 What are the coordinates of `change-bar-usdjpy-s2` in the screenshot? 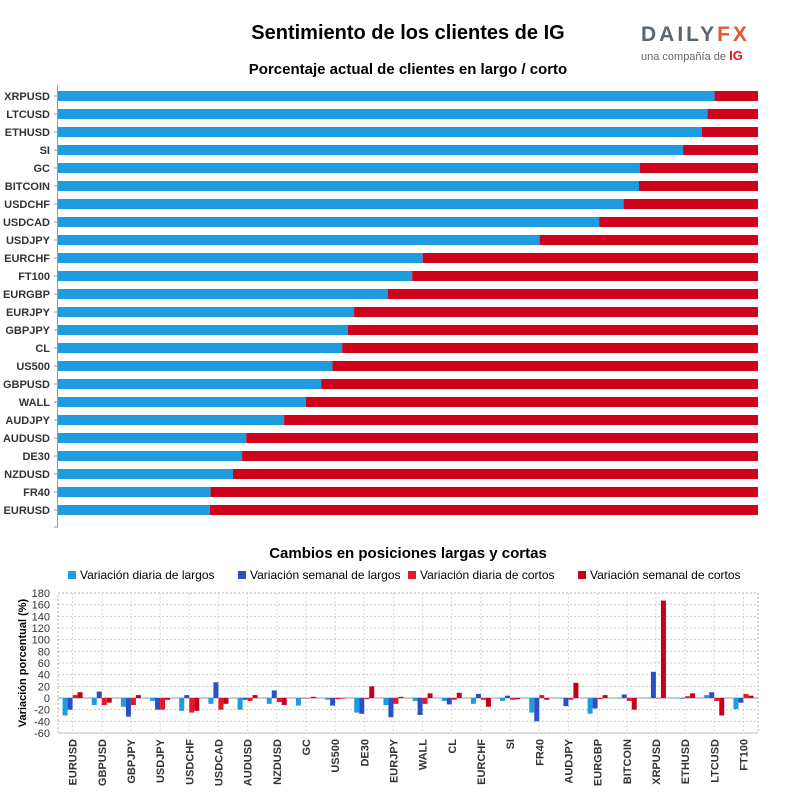 It's located at (163, 704).